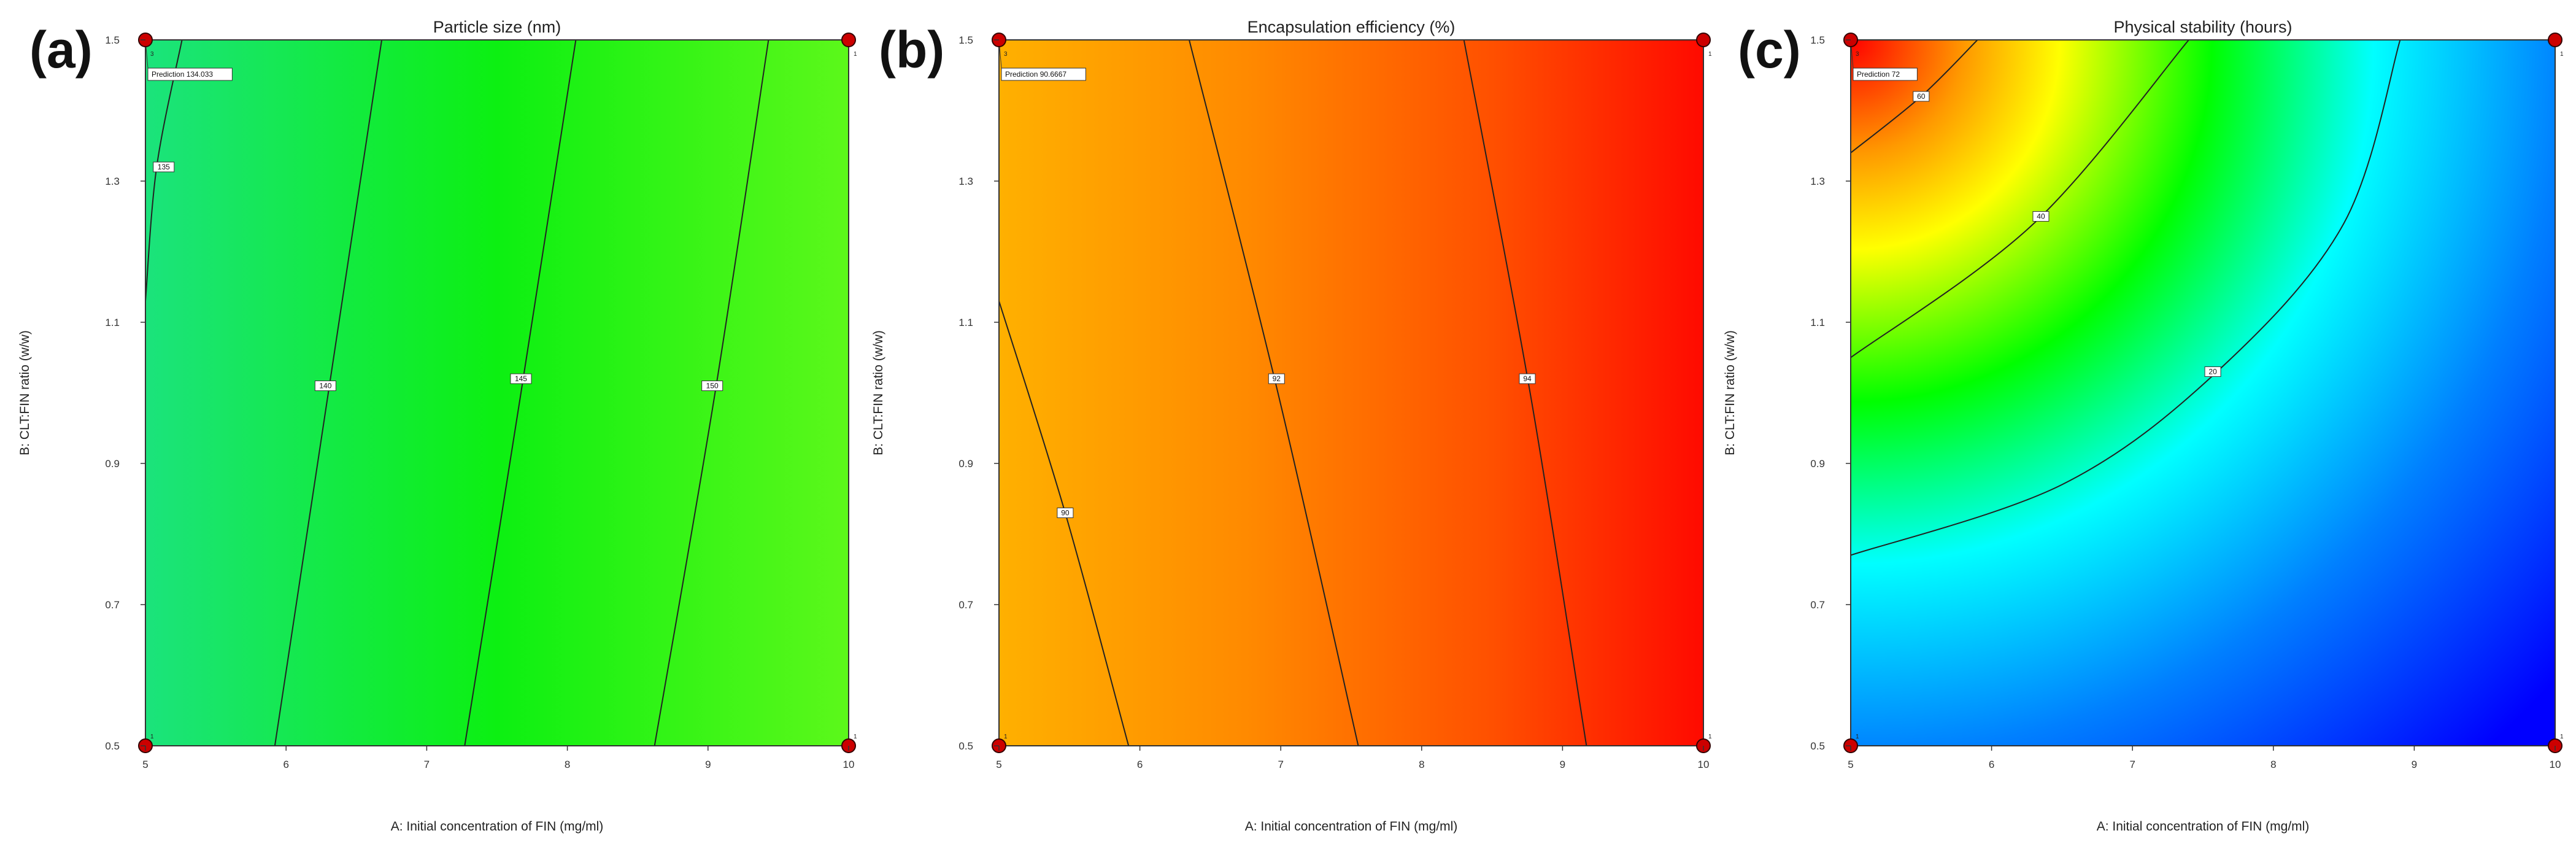 The height and width of the screenshot is (844, 2576). I want to click on contour-label: 20, so click(2212, 372).